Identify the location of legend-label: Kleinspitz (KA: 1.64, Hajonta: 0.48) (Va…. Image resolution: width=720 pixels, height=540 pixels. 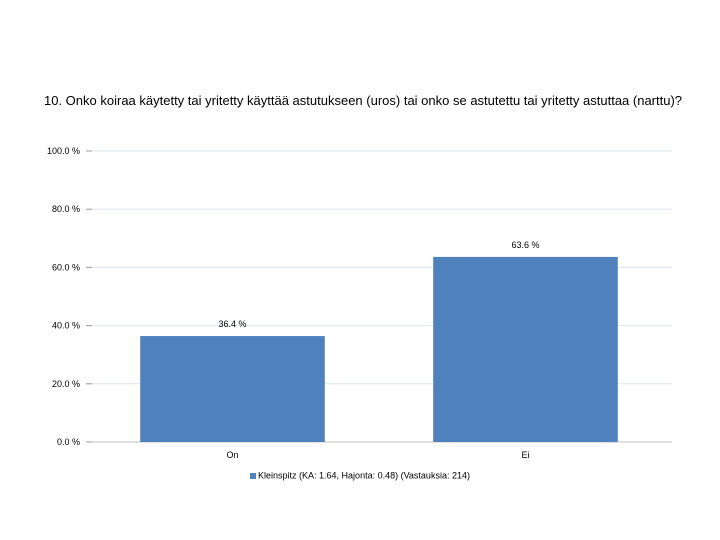
(364, 475).